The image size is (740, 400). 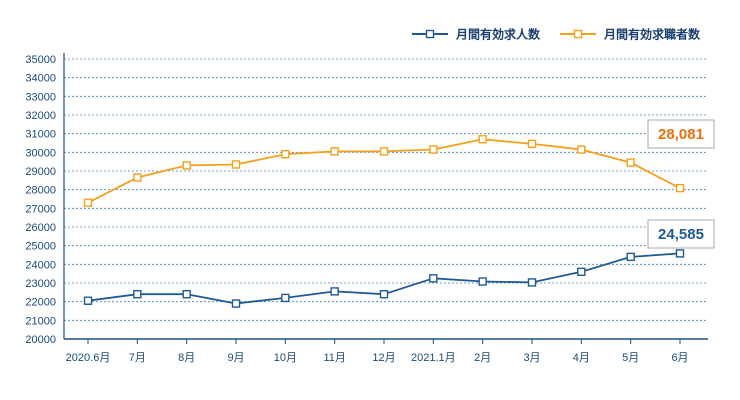 I want to click on y-tick-label: 32000, so click(x=40, y=116).